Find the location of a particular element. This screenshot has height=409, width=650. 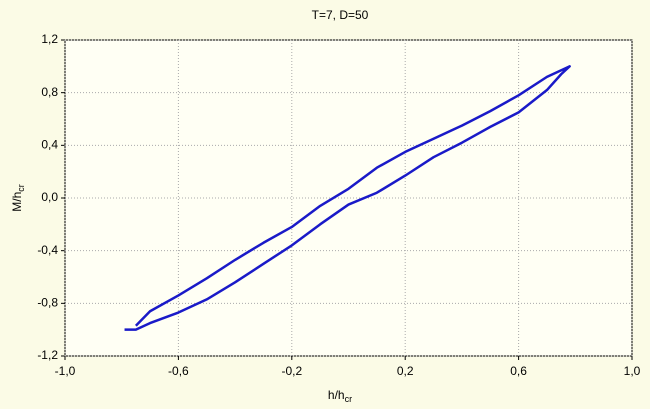

y-tick-label: 0,8 is located at coordinates (49, 92).